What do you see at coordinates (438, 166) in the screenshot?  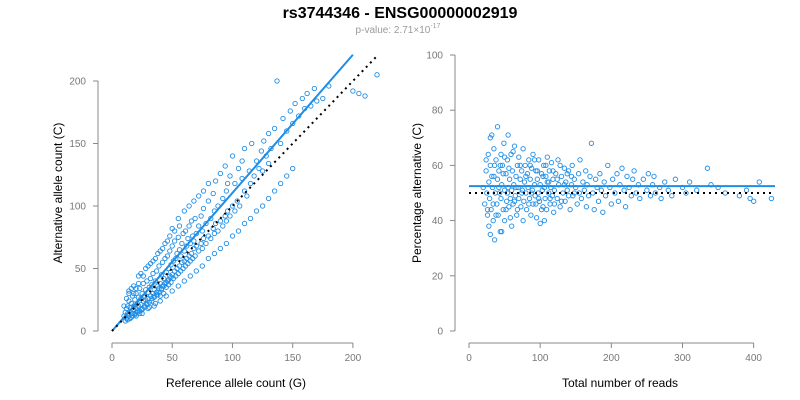 I see `right-y-tick-label: 60` at bounding box center [438, 166].